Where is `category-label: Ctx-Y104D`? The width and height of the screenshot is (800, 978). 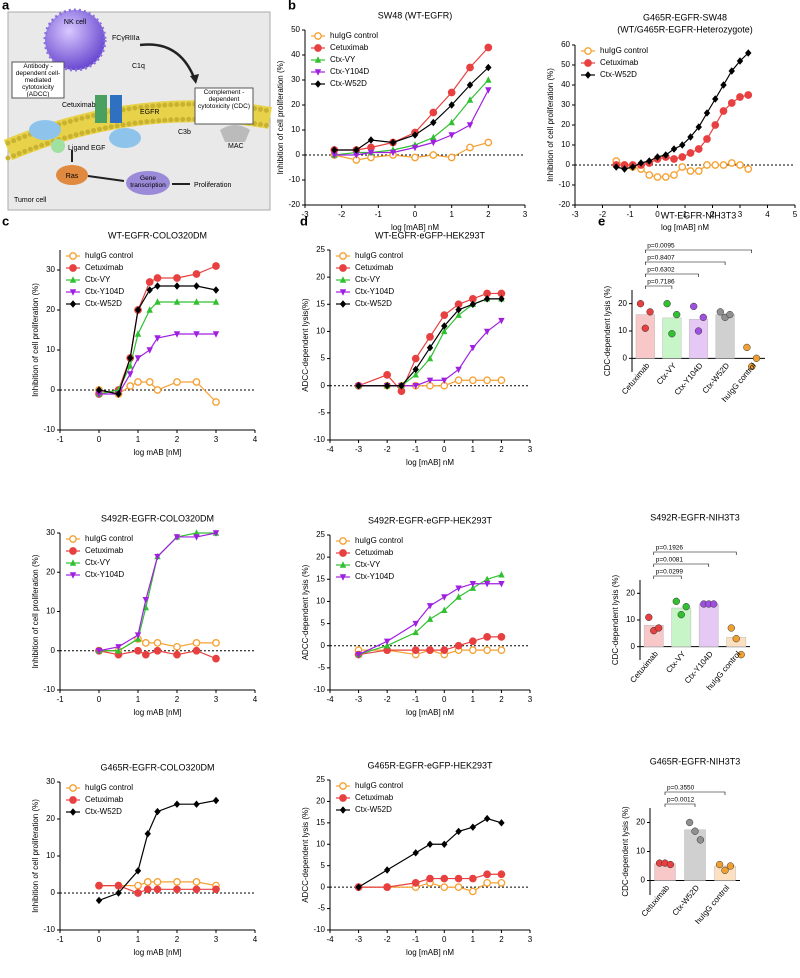
category-label: Ctx-Y104D is located at coordinates (689, 379).